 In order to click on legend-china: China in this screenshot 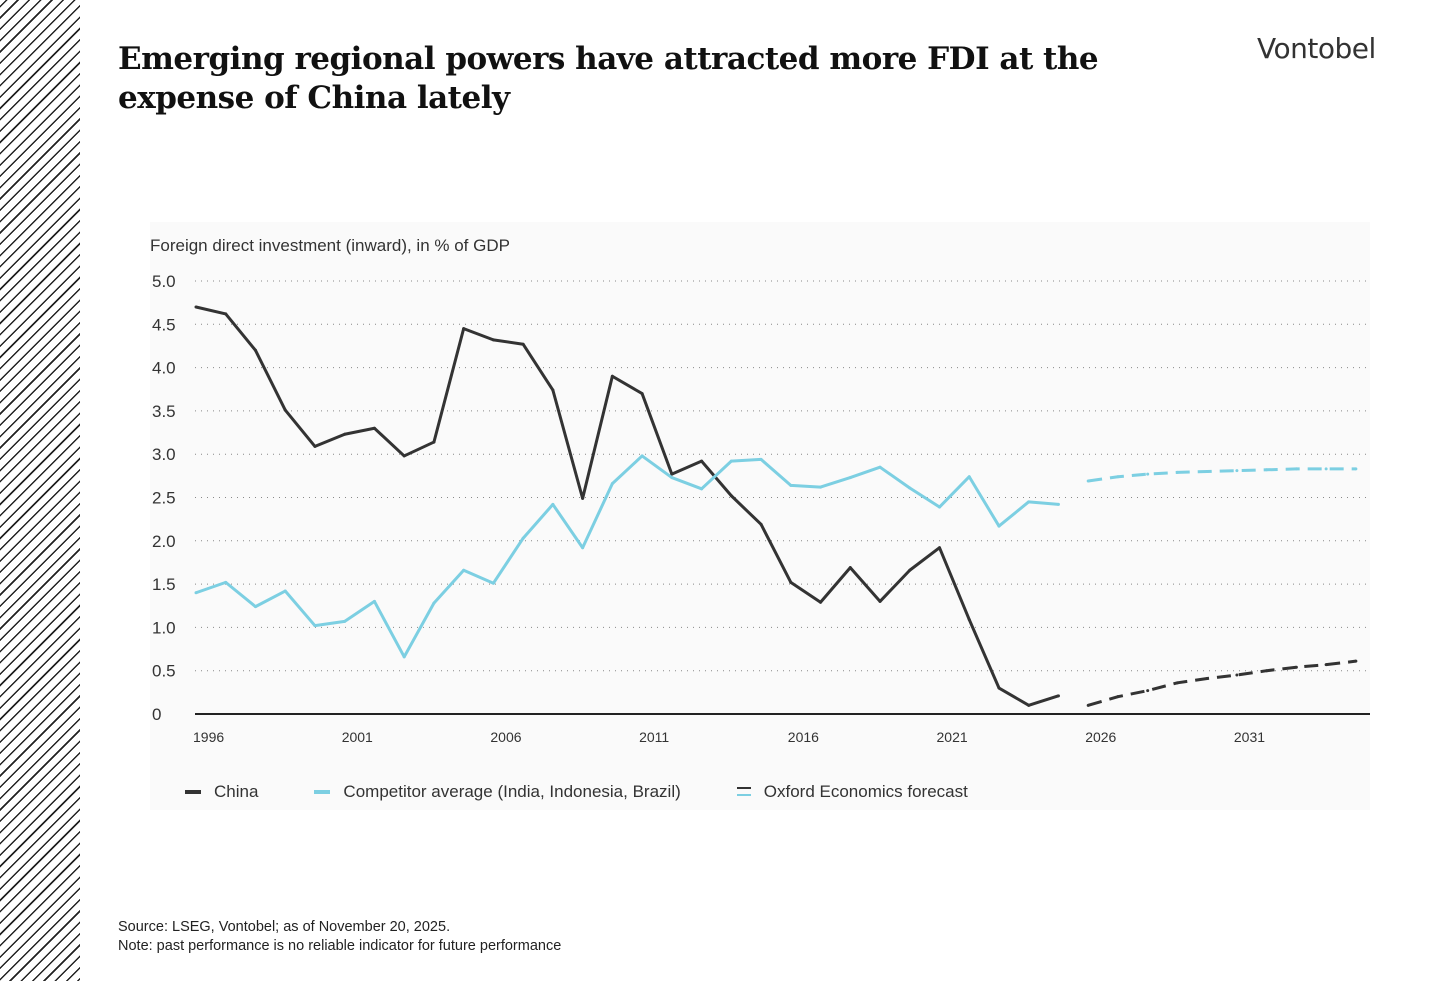, I will do `click(221, 792)`.